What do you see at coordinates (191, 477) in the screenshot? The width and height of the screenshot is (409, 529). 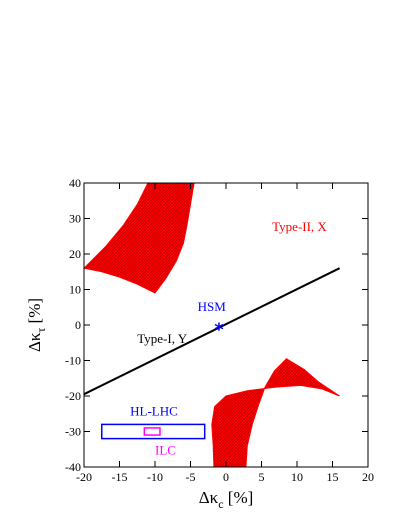 I see `x-tick-label: -5` at bounding box center [191, 477].